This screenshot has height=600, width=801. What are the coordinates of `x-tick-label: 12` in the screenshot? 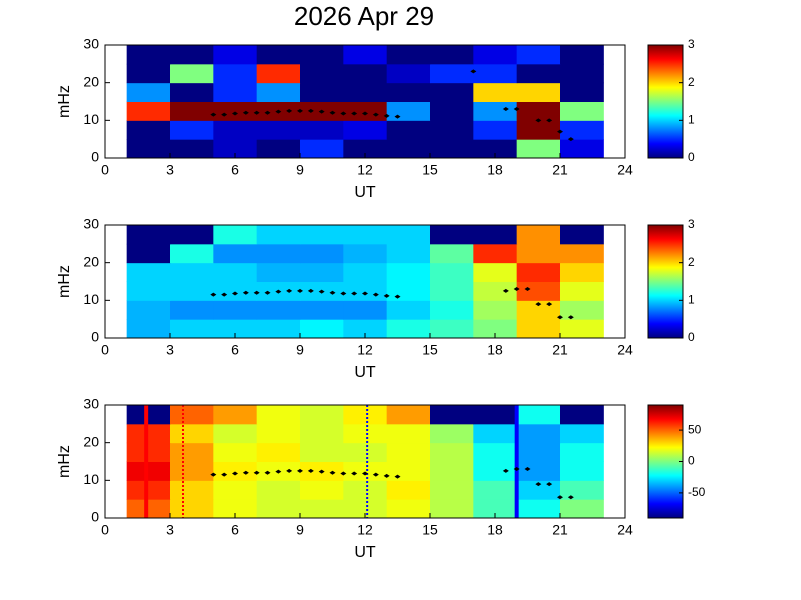 It's located at (365, 530).